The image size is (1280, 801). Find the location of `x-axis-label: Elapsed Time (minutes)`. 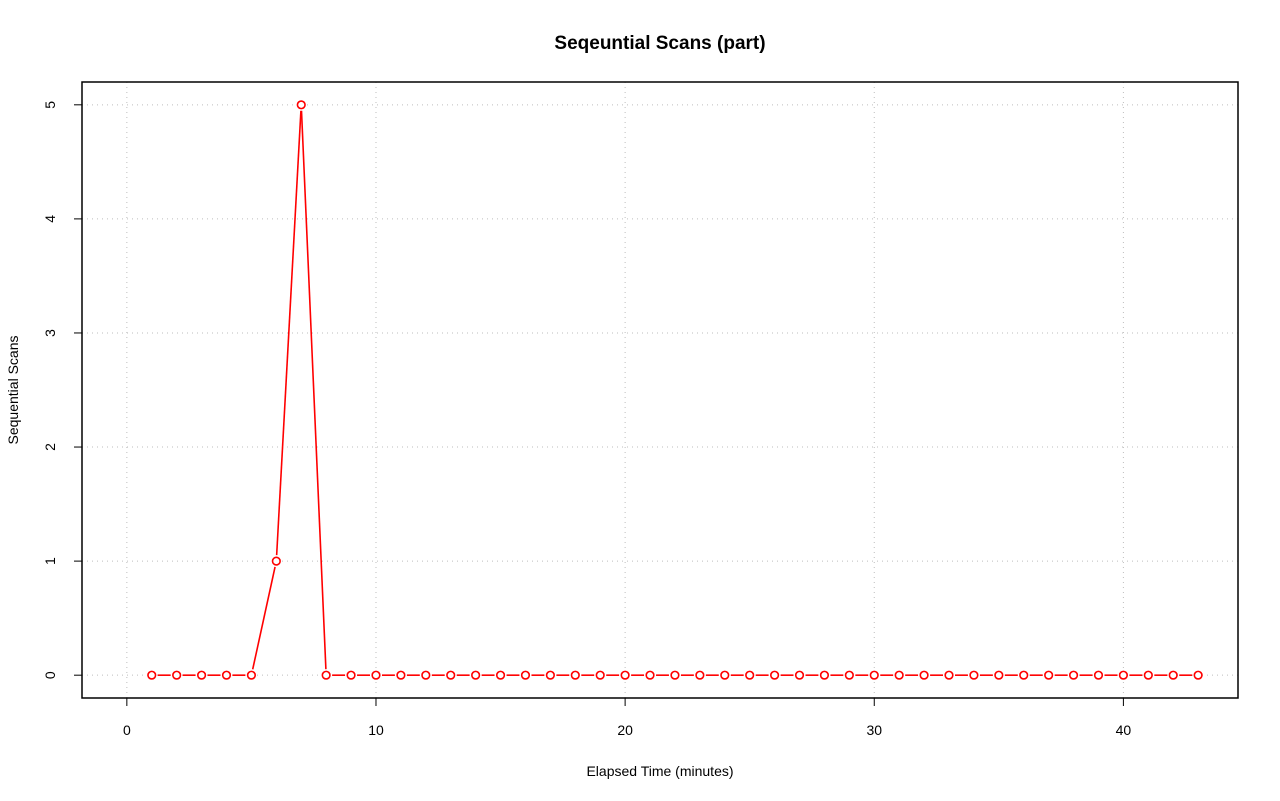

x-axis-label: Elapsed Time (minutes) is located at coordinates (659, 771).